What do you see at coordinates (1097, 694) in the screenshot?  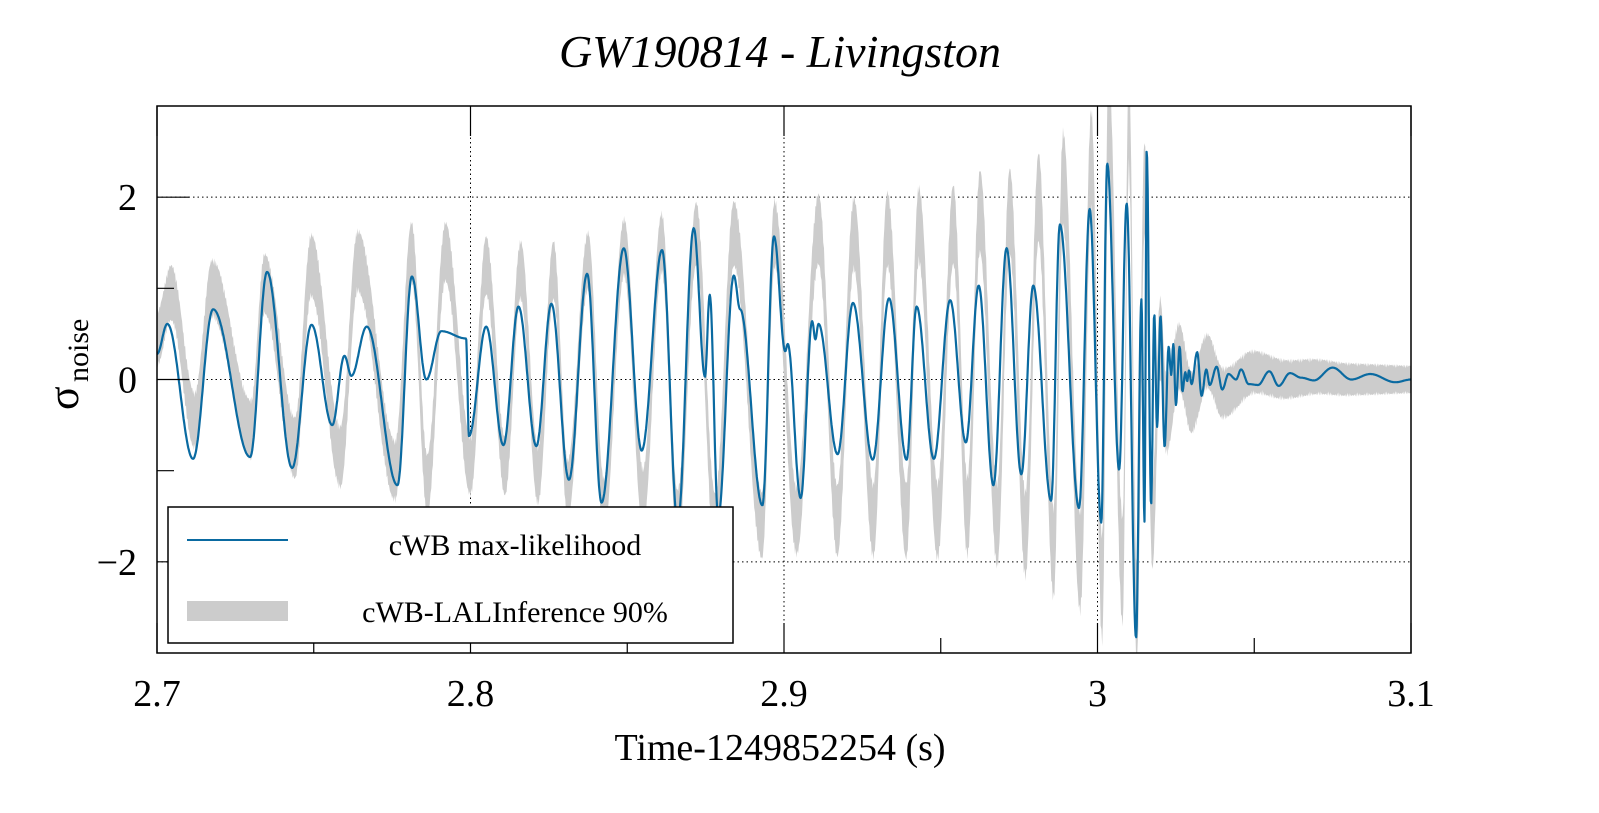 I see `x-tick-label: 3` at bounding box center [1097, 694].